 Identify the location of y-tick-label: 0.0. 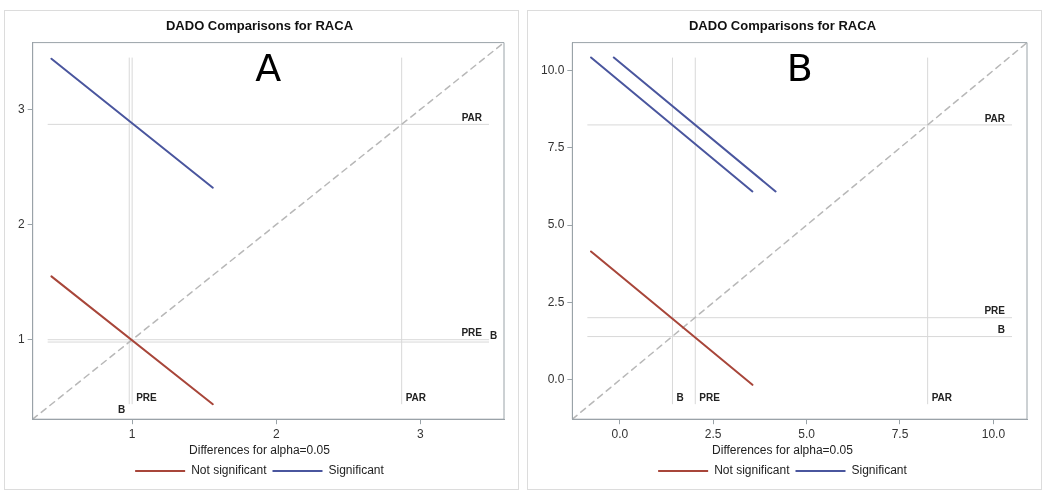
(556, 379).